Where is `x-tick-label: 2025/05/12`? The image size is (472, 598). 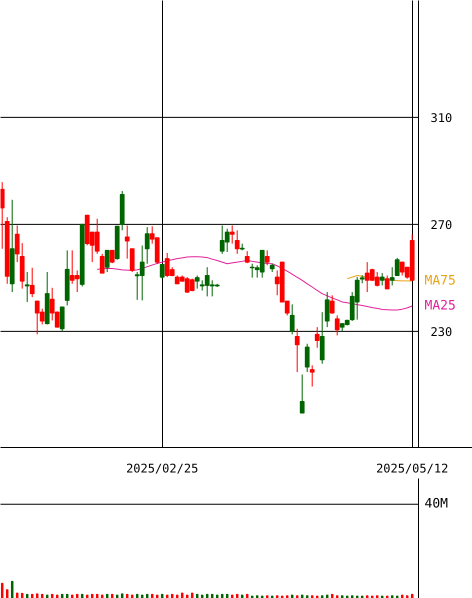 x-tick-label: 2025/05/12 is located at coordinates (412, 469).